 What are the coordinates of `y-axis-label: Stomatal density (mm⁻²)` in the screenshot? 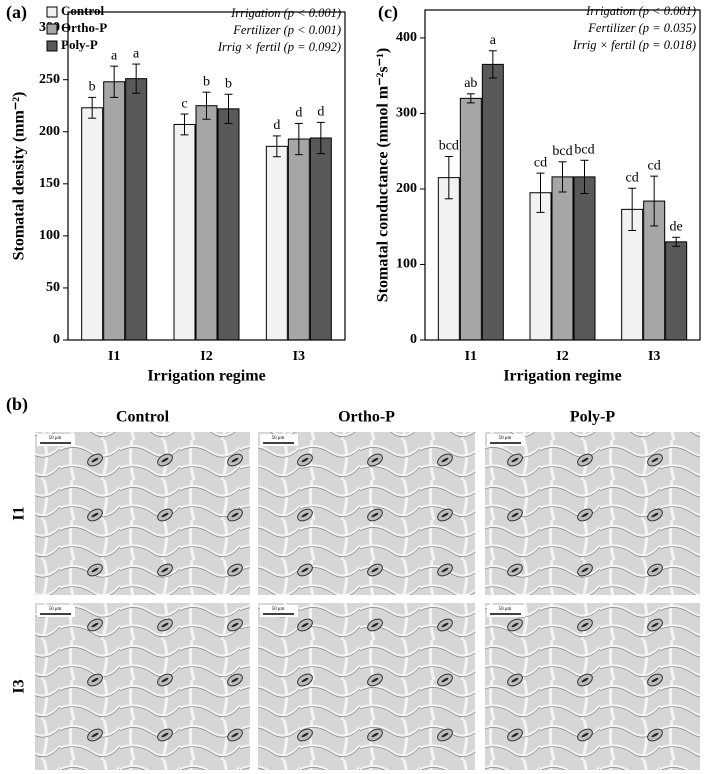 It's located at (19, 176).